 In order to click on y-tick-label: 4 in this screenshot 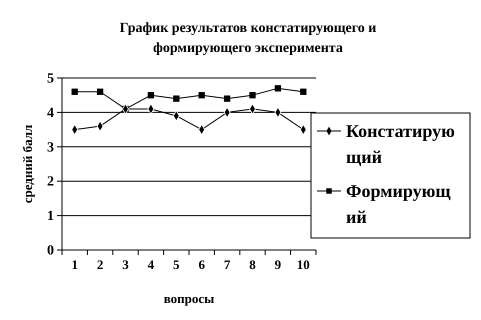, I will do `click(50, 113)`.